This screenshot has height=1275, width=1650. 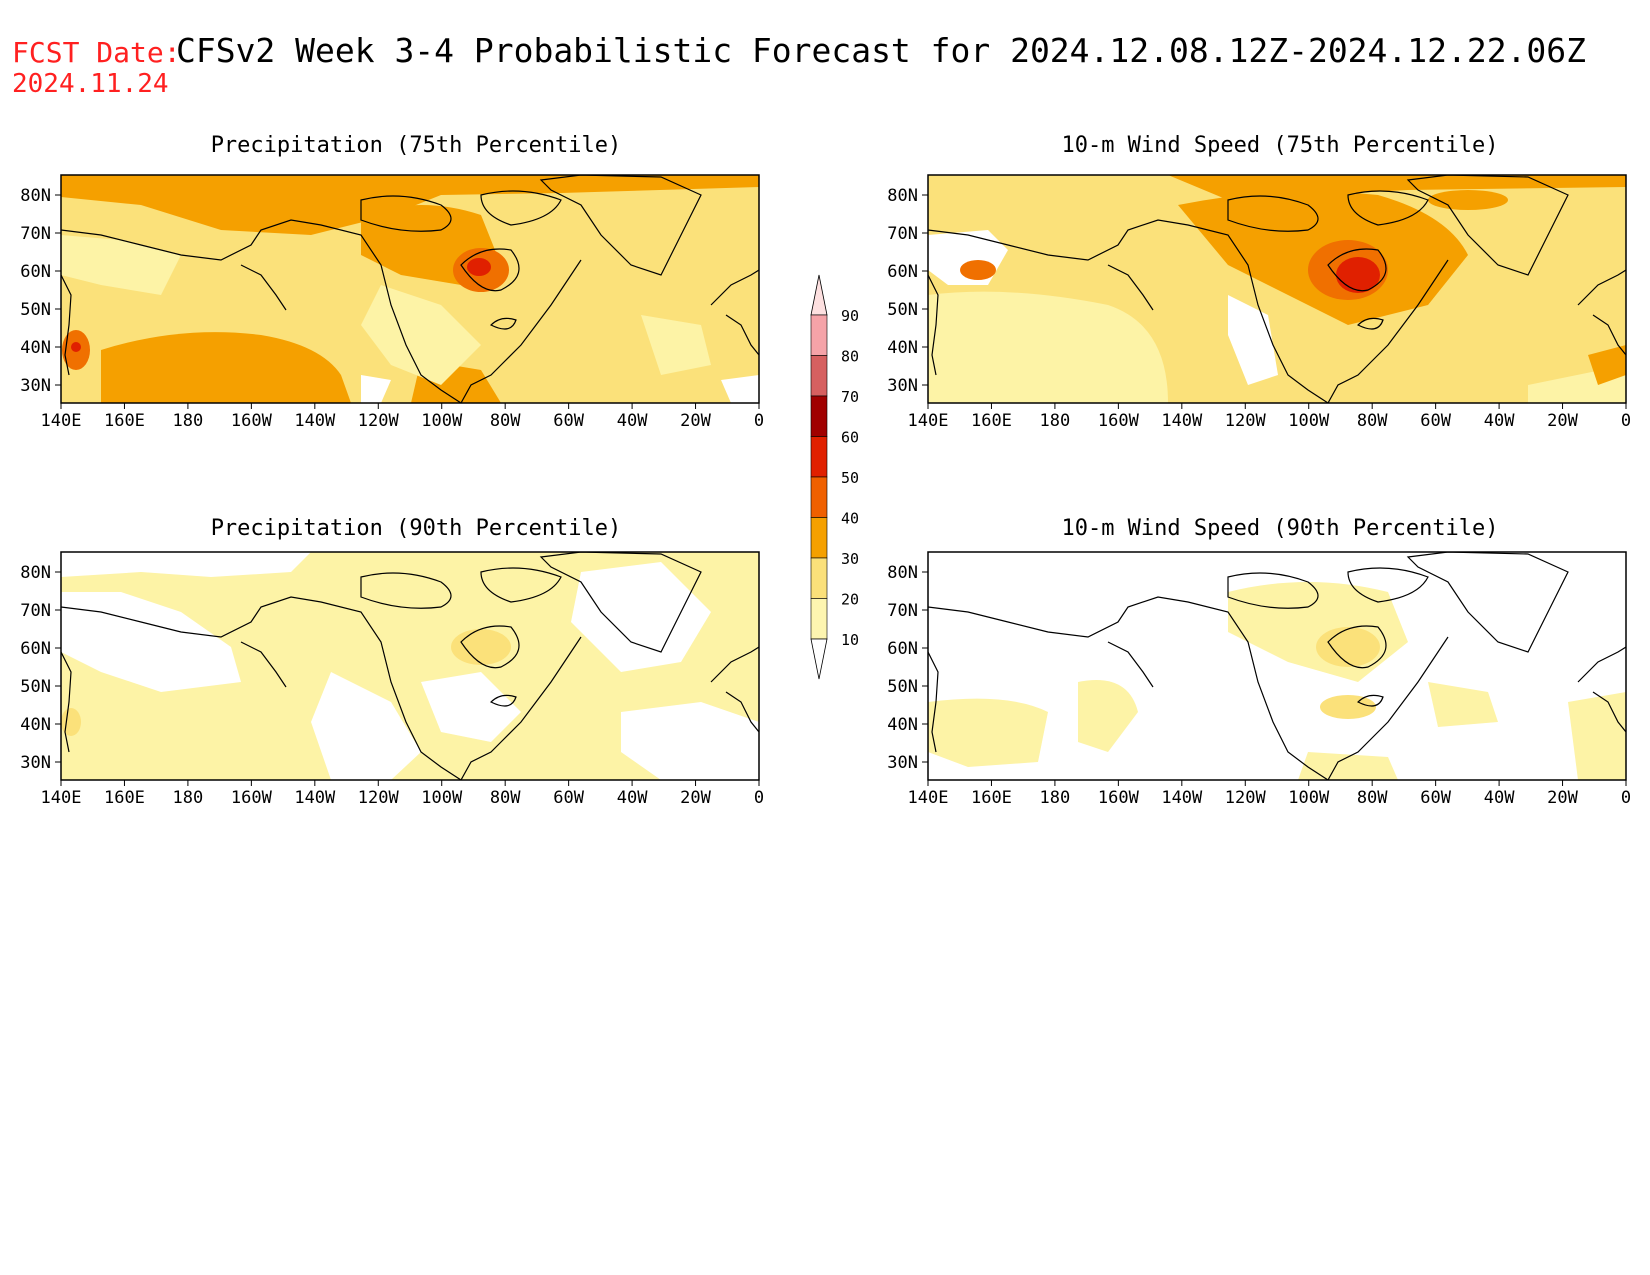 I want to click on lat-tick-label: 30N, so click(x=902, y=386).